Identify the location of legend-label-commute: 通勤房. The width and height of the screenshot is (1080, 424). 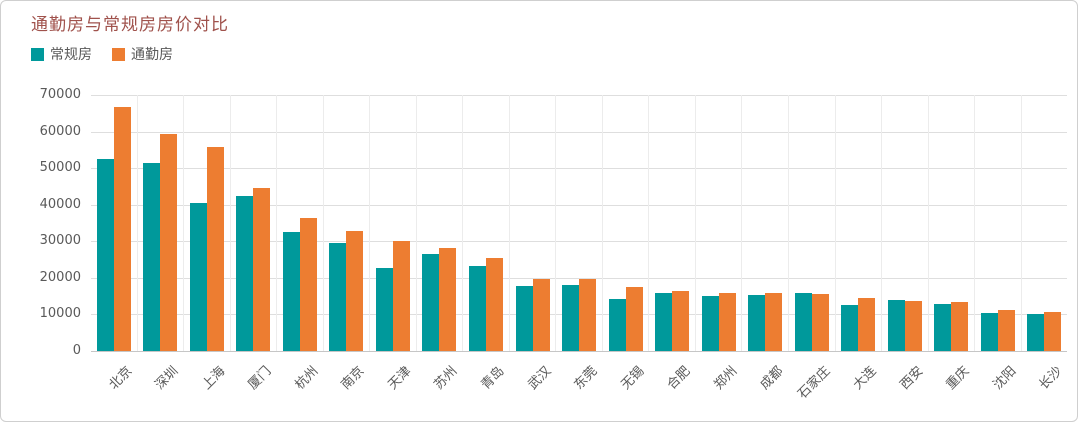
(152, 55).